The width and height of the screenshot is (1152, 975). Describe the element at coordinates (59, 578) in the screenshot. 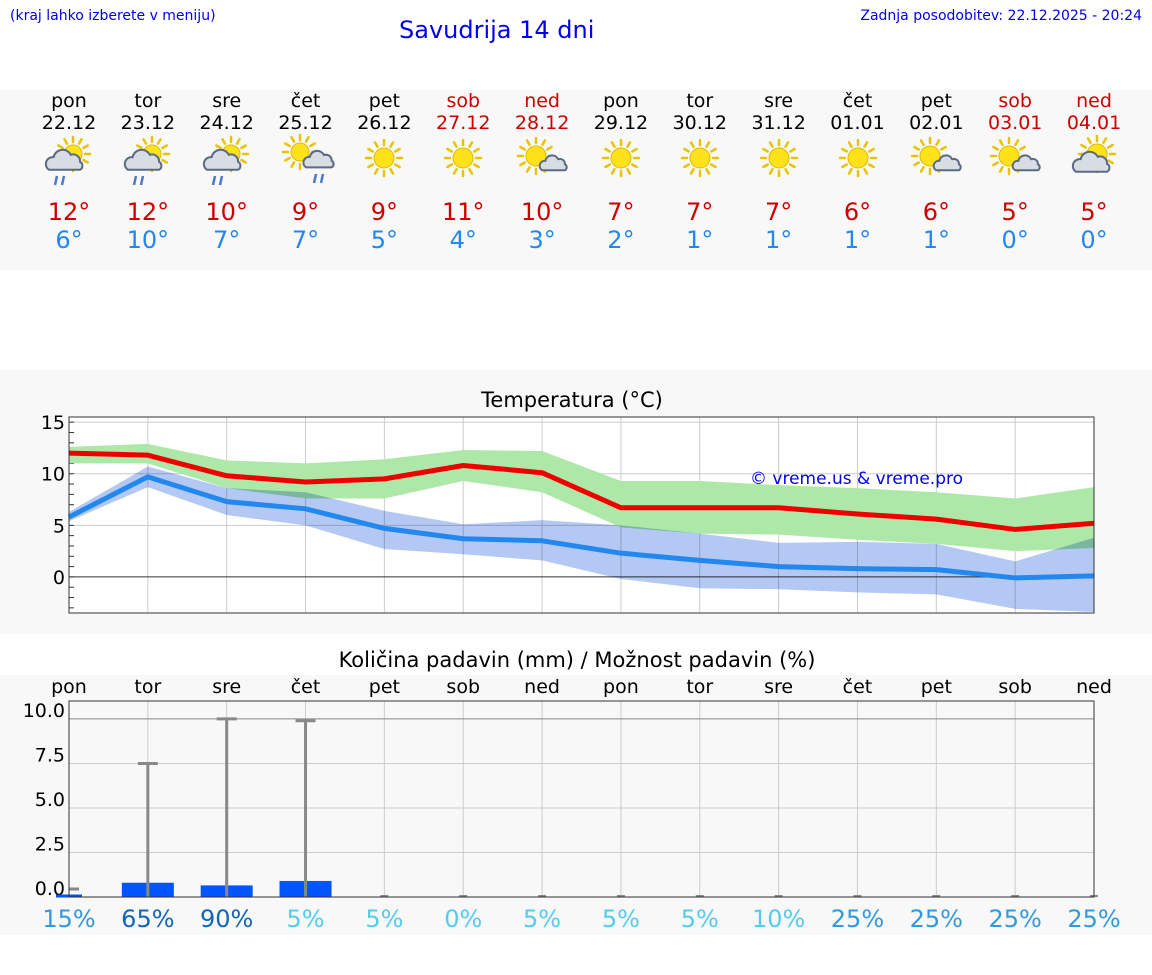

I see `y-tick-label: 0` at that location.